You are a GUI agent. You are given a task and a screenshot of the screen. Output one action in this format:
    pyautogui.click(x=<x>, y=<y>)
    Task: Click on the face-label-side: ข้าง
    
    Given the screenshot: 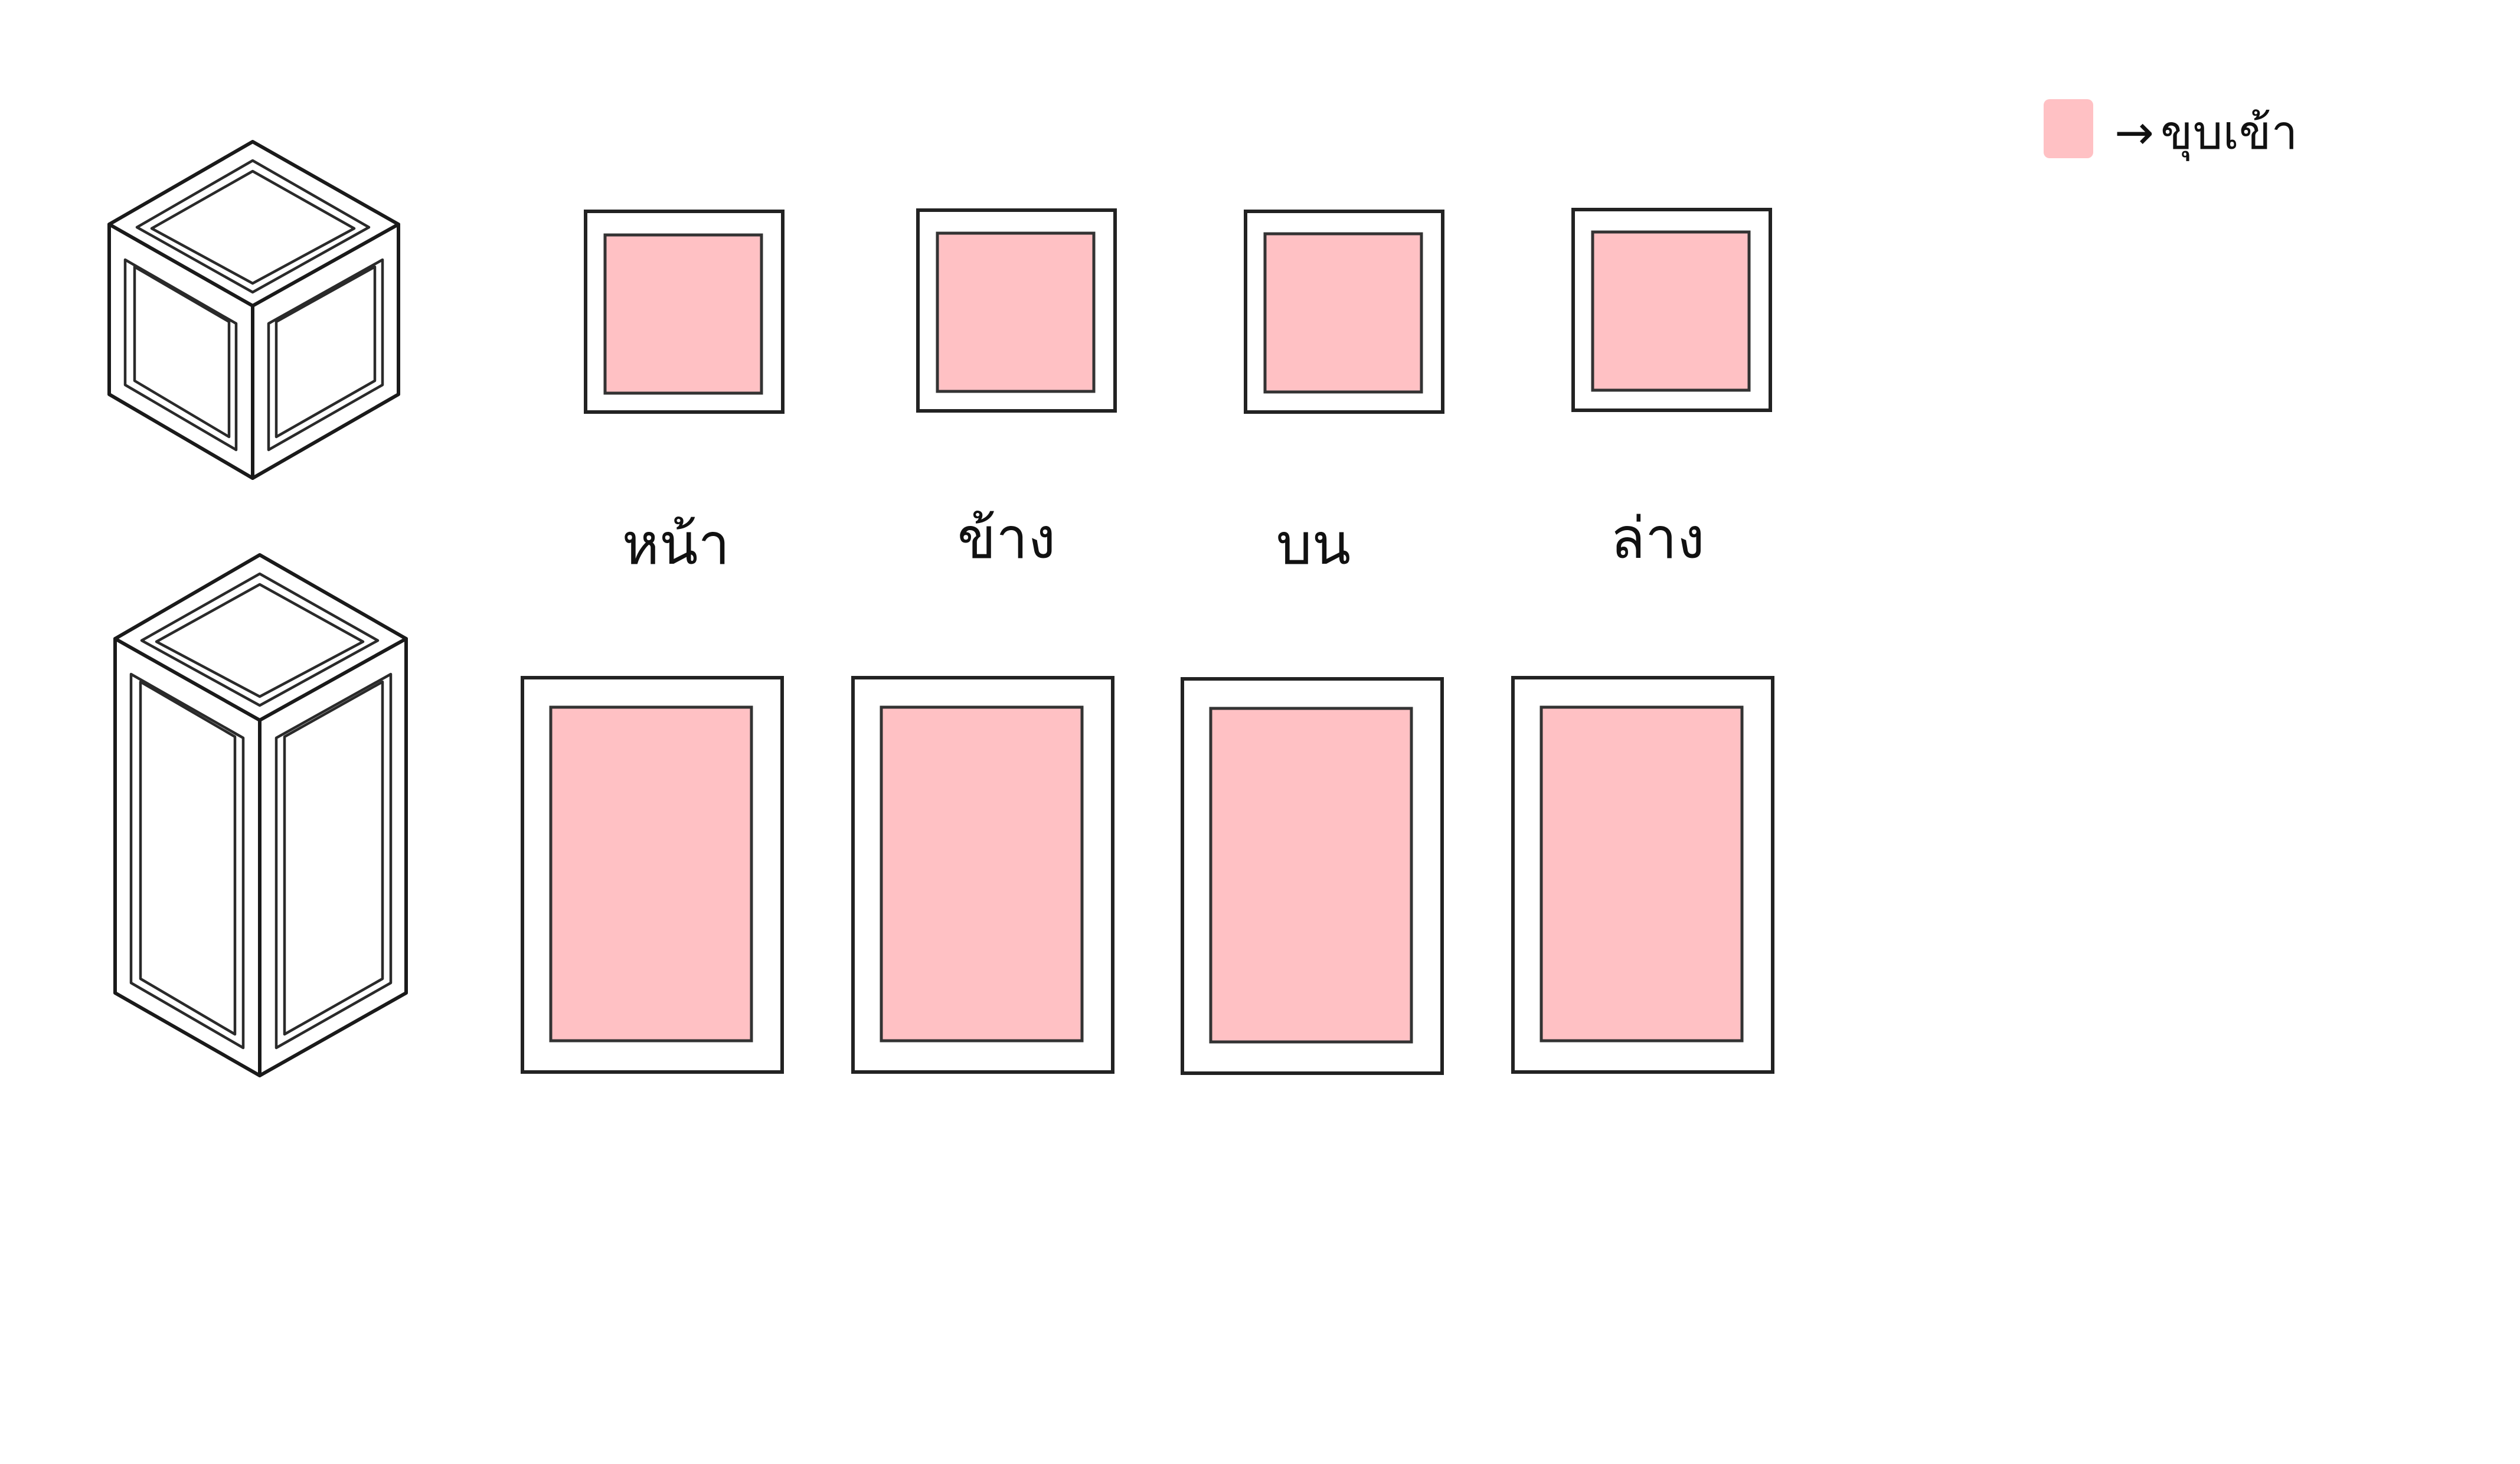 What is the action you would take?
    pyautogui.click(x=1006, y=538)
    